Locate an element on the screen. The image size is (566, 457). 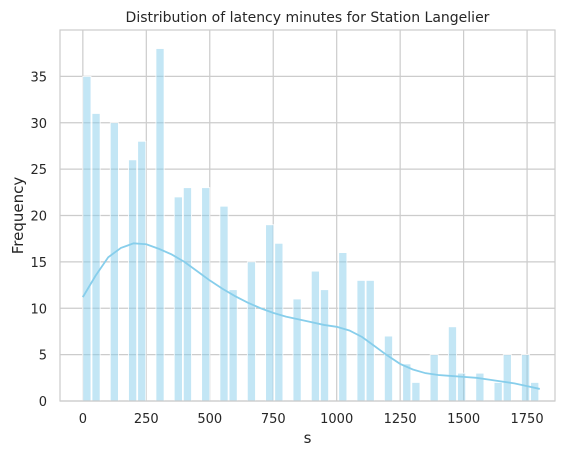
y-tick-label: 20 is located at coordinates (38, 217).